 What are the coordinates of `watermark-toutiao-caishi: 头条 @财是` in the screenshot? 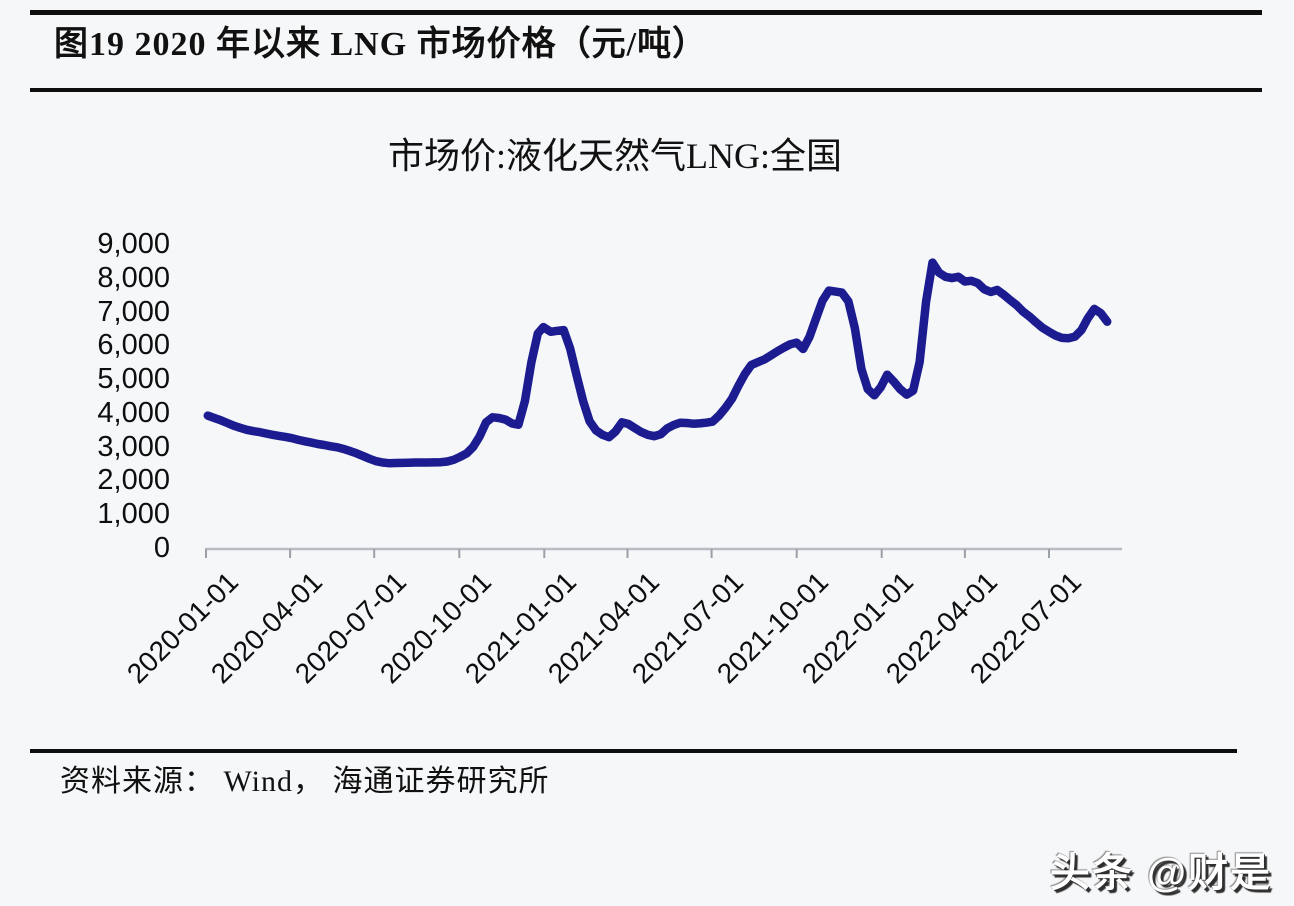 It's located at (1160, 873).